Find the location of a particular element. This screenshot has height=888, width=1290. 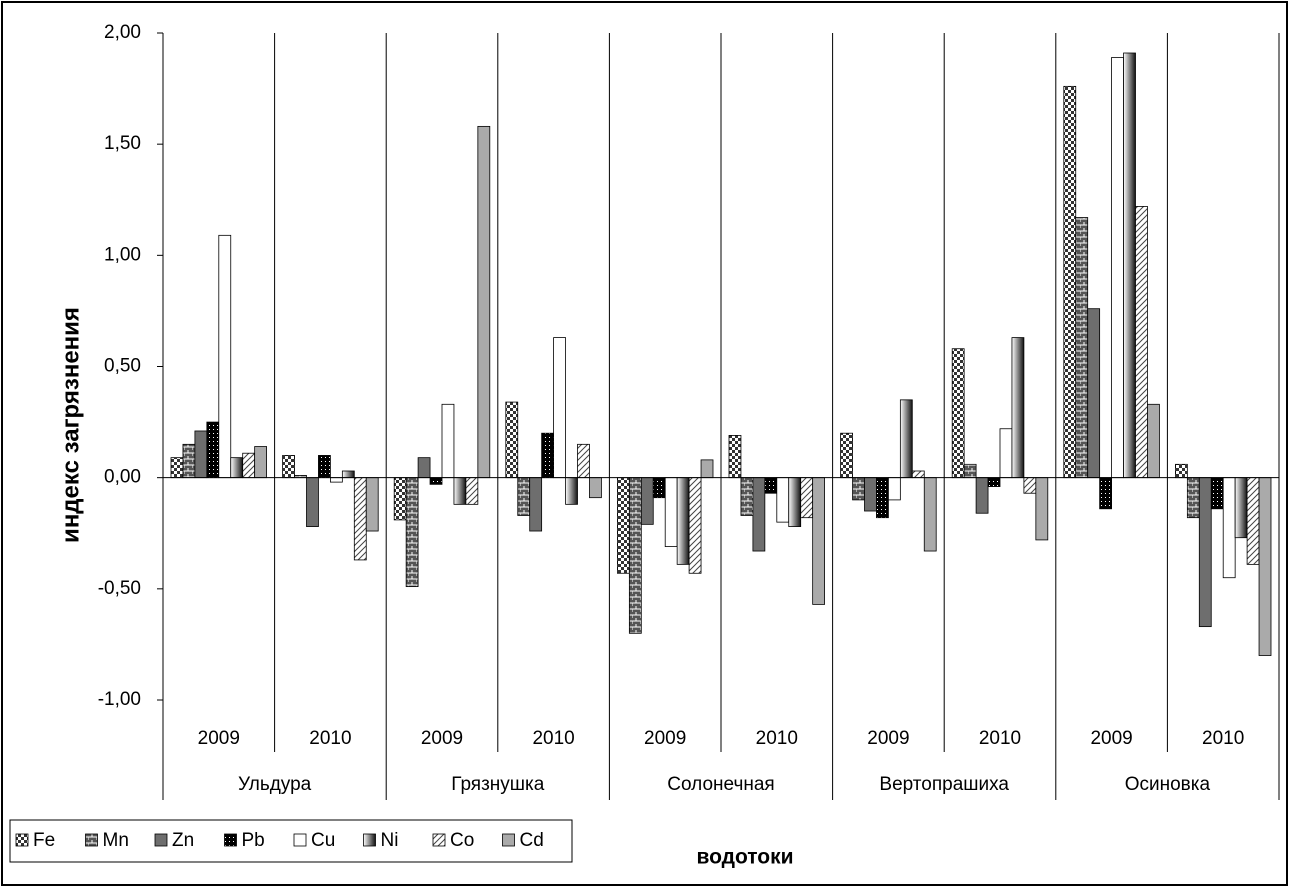

y-tick-label: 0,00 is located at coordinates (122, 477).